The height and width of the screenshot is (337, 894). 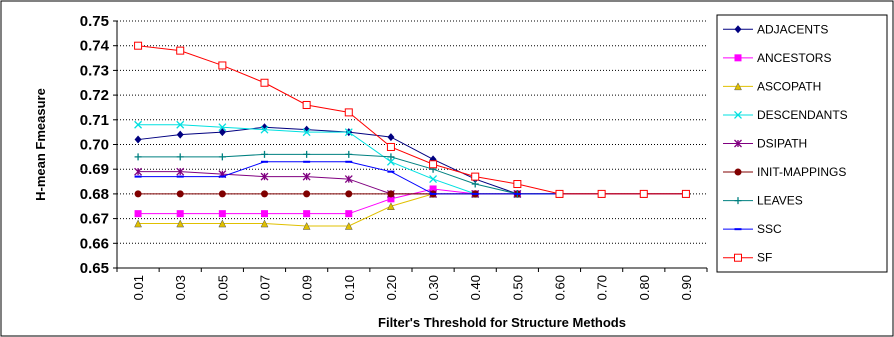 I want to click on x-tick-label: 0.70, so click(x=602, y=287).